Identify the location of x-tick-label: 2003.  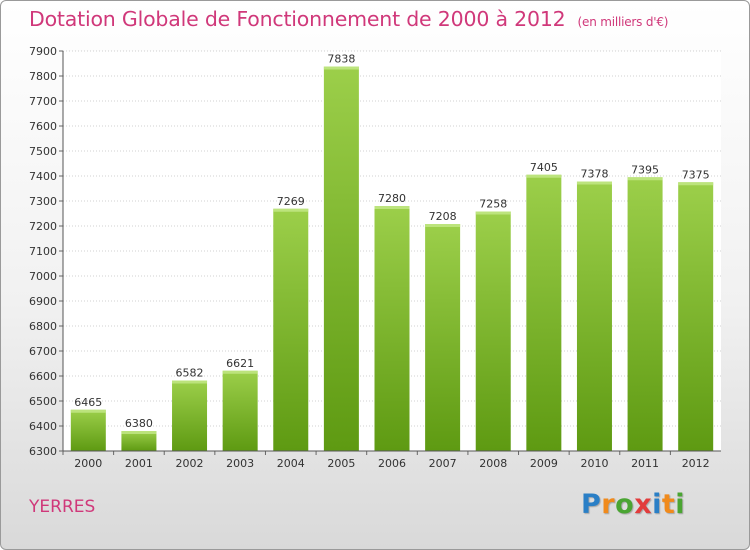
(240, 463).